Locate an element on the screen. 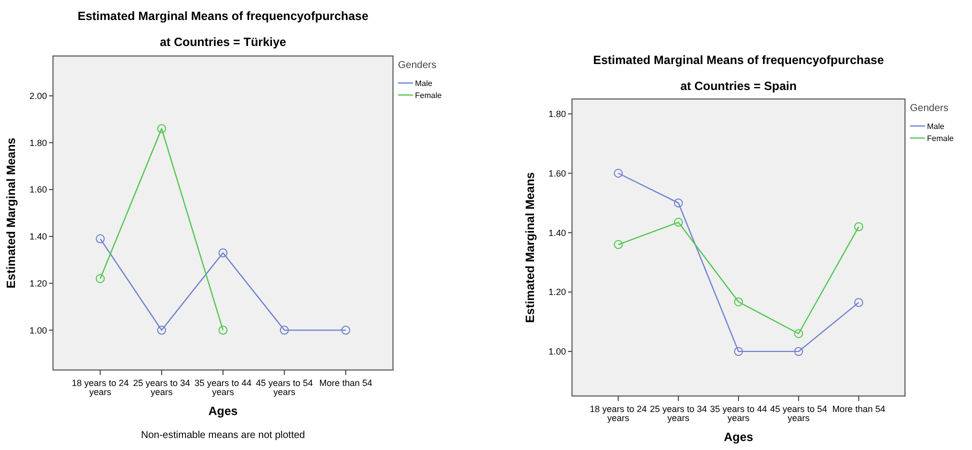 Image resolution: width=972 pixels, height=450 pixels. chart-subtitle: at Countries = Türkiye is located at coordinates (223, 42).